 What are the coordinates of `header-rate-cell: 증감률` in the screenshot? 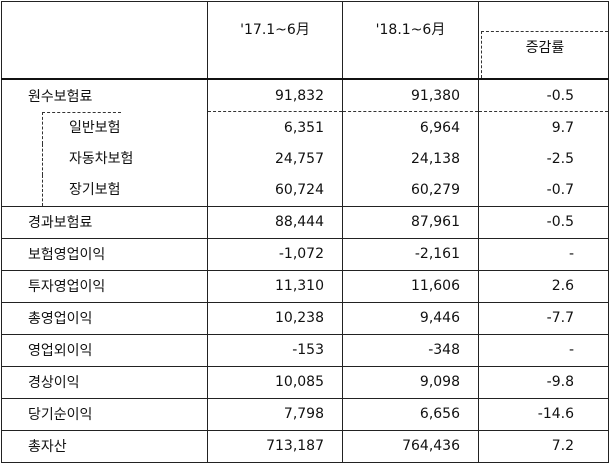 It's located at (543, 40).